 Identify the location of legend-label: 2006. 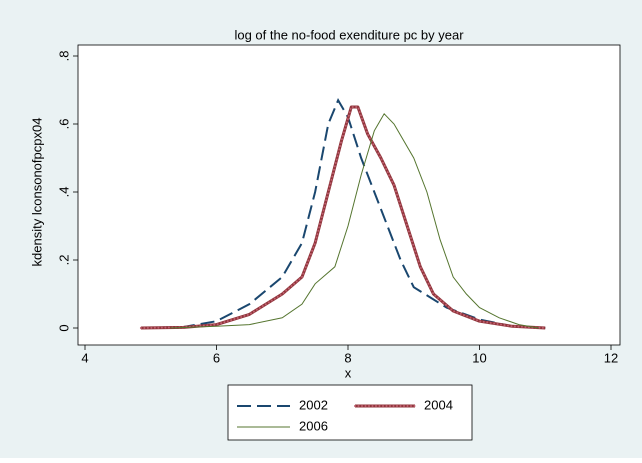
(313, 425).